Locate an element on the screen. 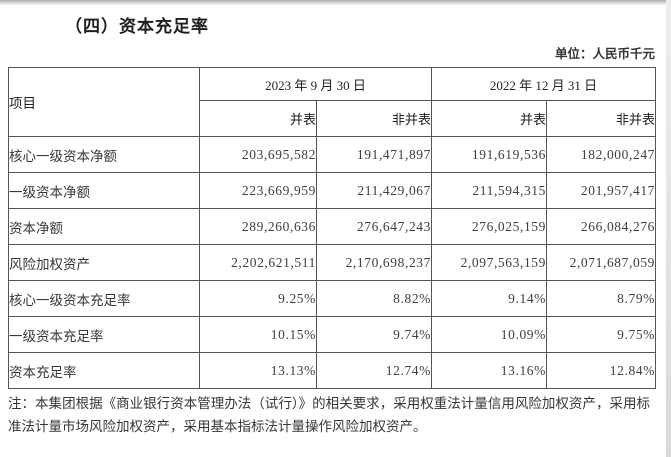 This screenshot has height=457, width=671. currency-unit-label: 单位：人民币千元 is located at coordinates (604, 54).